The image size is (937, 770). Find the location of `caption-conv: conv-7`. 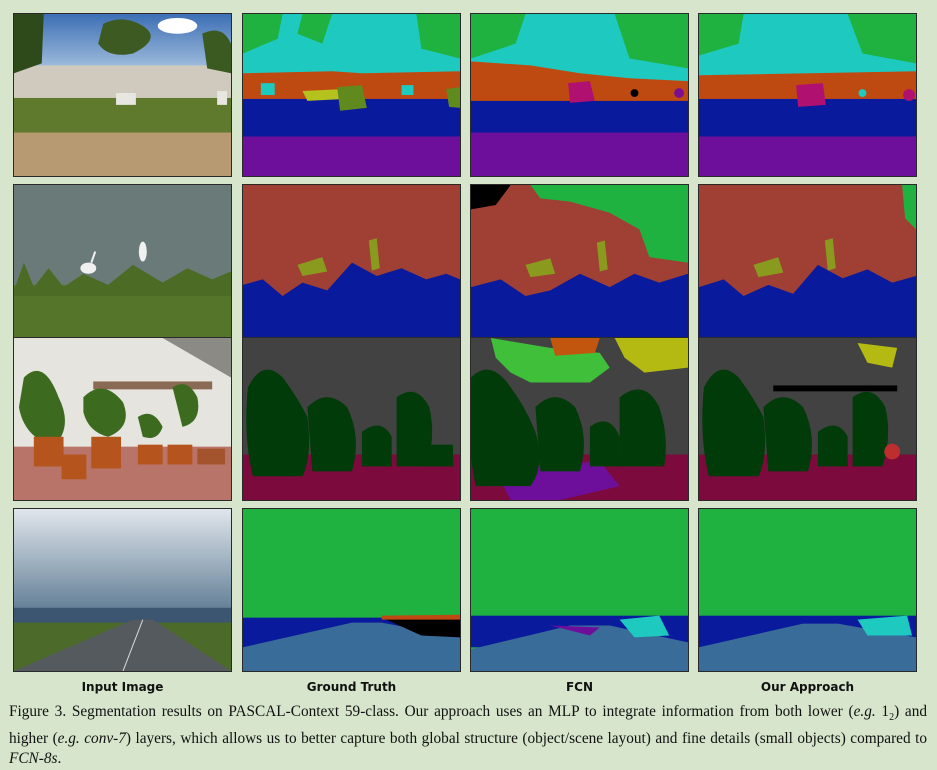

caption-conv: conv-7 is located at coordinates (105, 738).